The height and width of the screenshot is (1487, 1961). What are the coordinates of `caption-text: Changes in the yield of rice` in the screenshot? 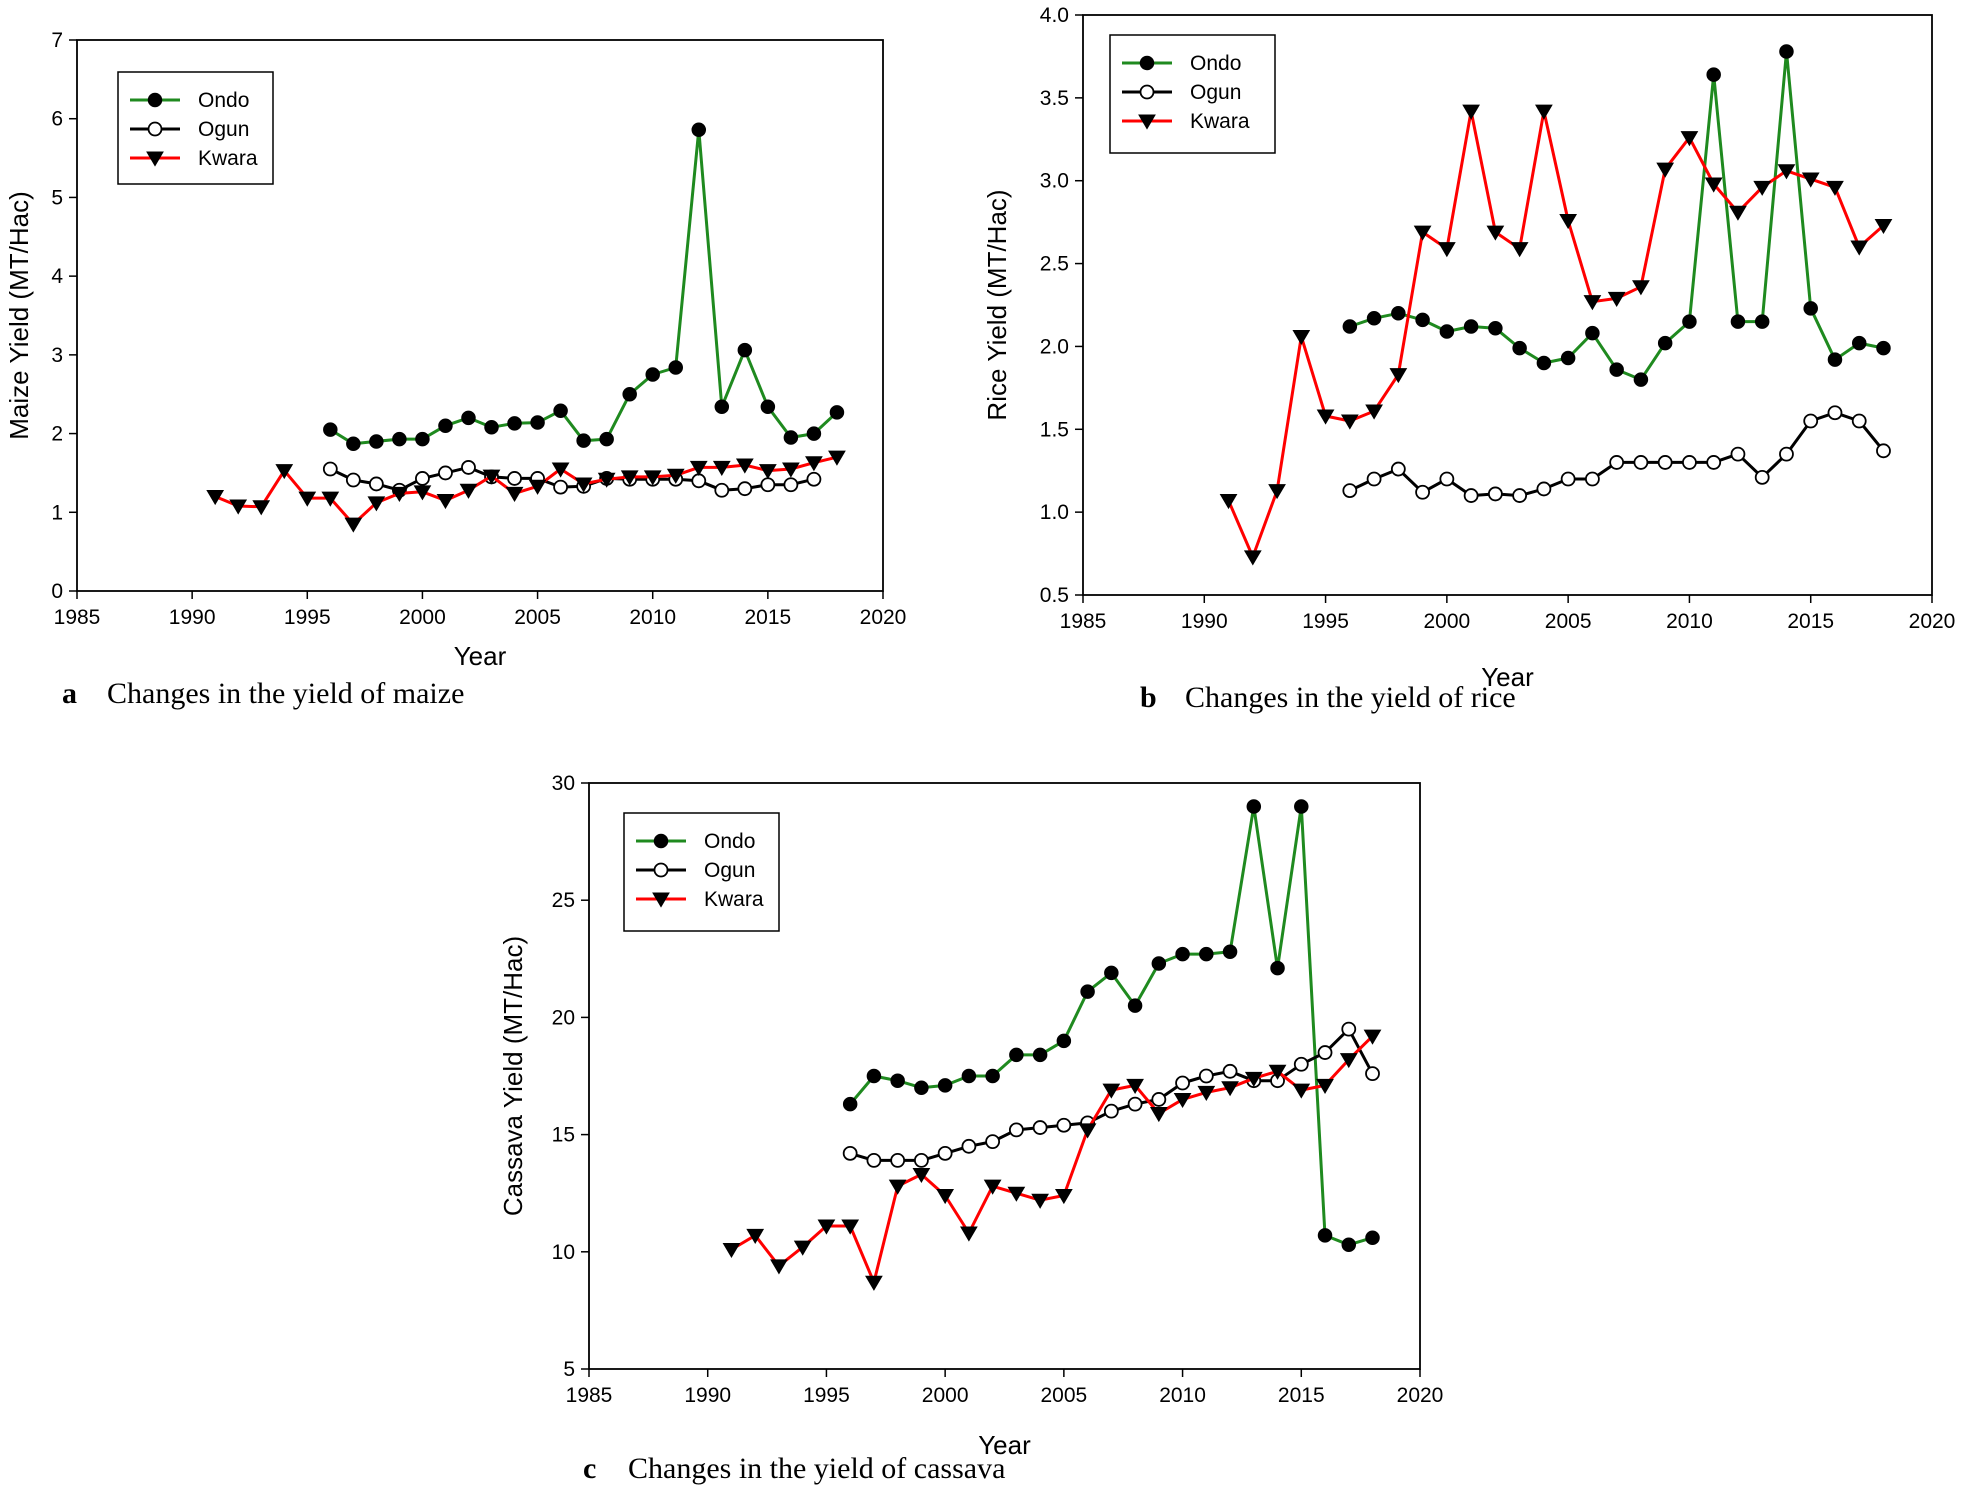 It's located at (1350, 697).